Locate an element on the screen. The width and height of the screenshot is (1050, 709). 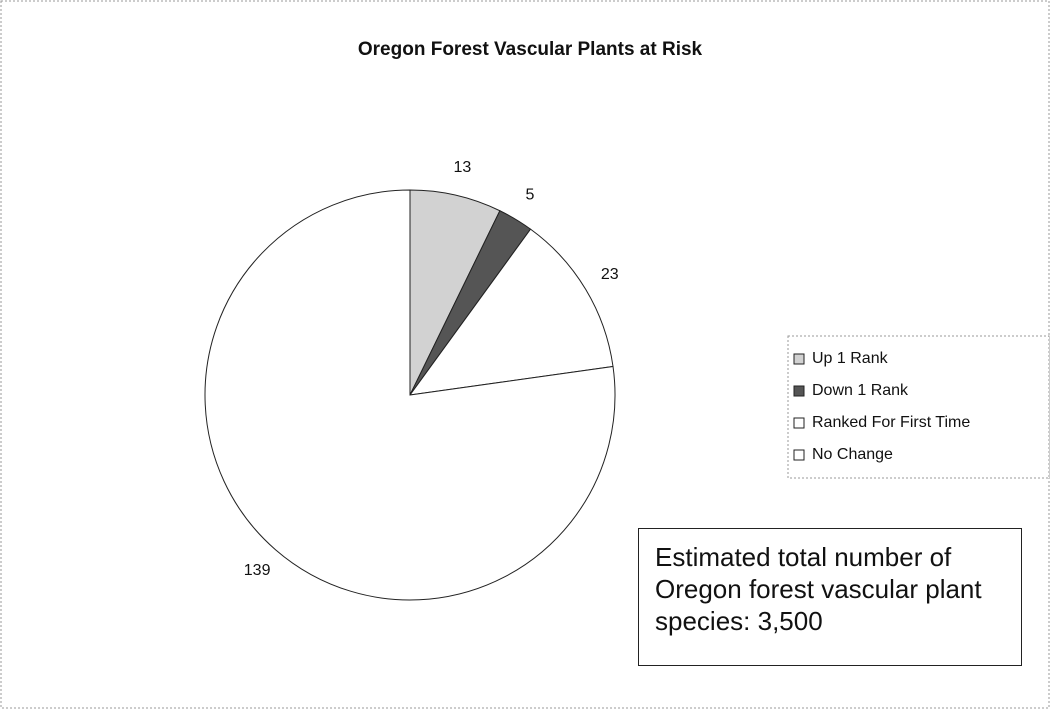
data-label: 5 is located at coordinates (530, 194).